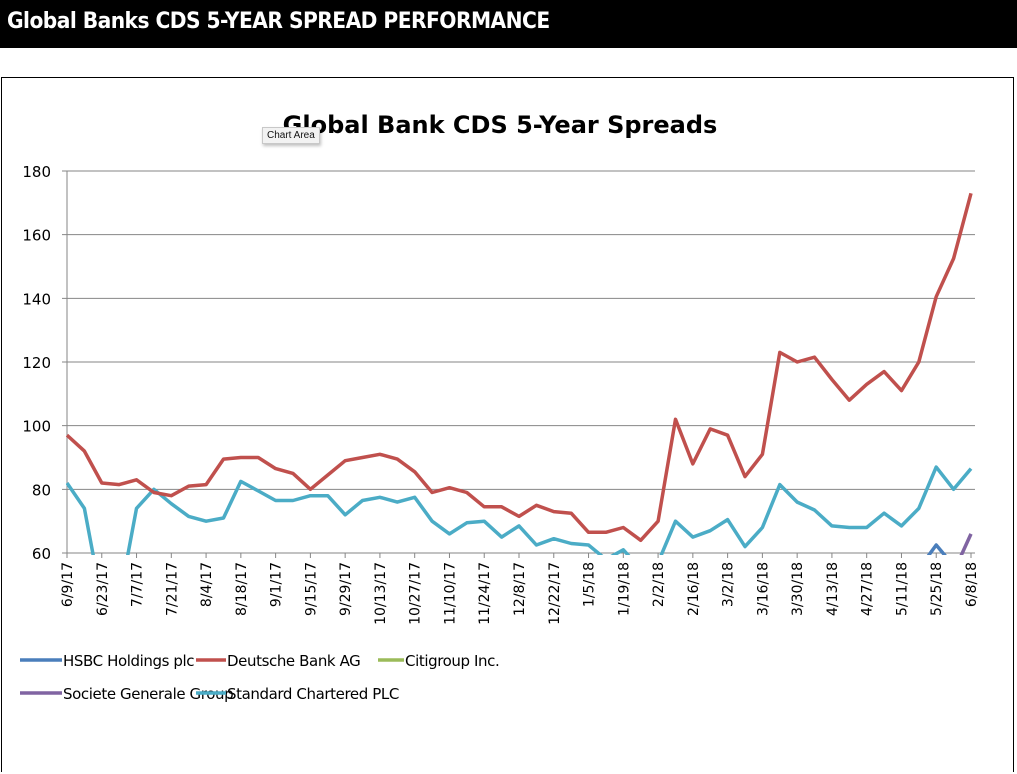 This screenshot has width=1017, height=774. I want to click on legend-item-deutsche-bank-ag: Deutsche Bank AG, so click(278, 661).